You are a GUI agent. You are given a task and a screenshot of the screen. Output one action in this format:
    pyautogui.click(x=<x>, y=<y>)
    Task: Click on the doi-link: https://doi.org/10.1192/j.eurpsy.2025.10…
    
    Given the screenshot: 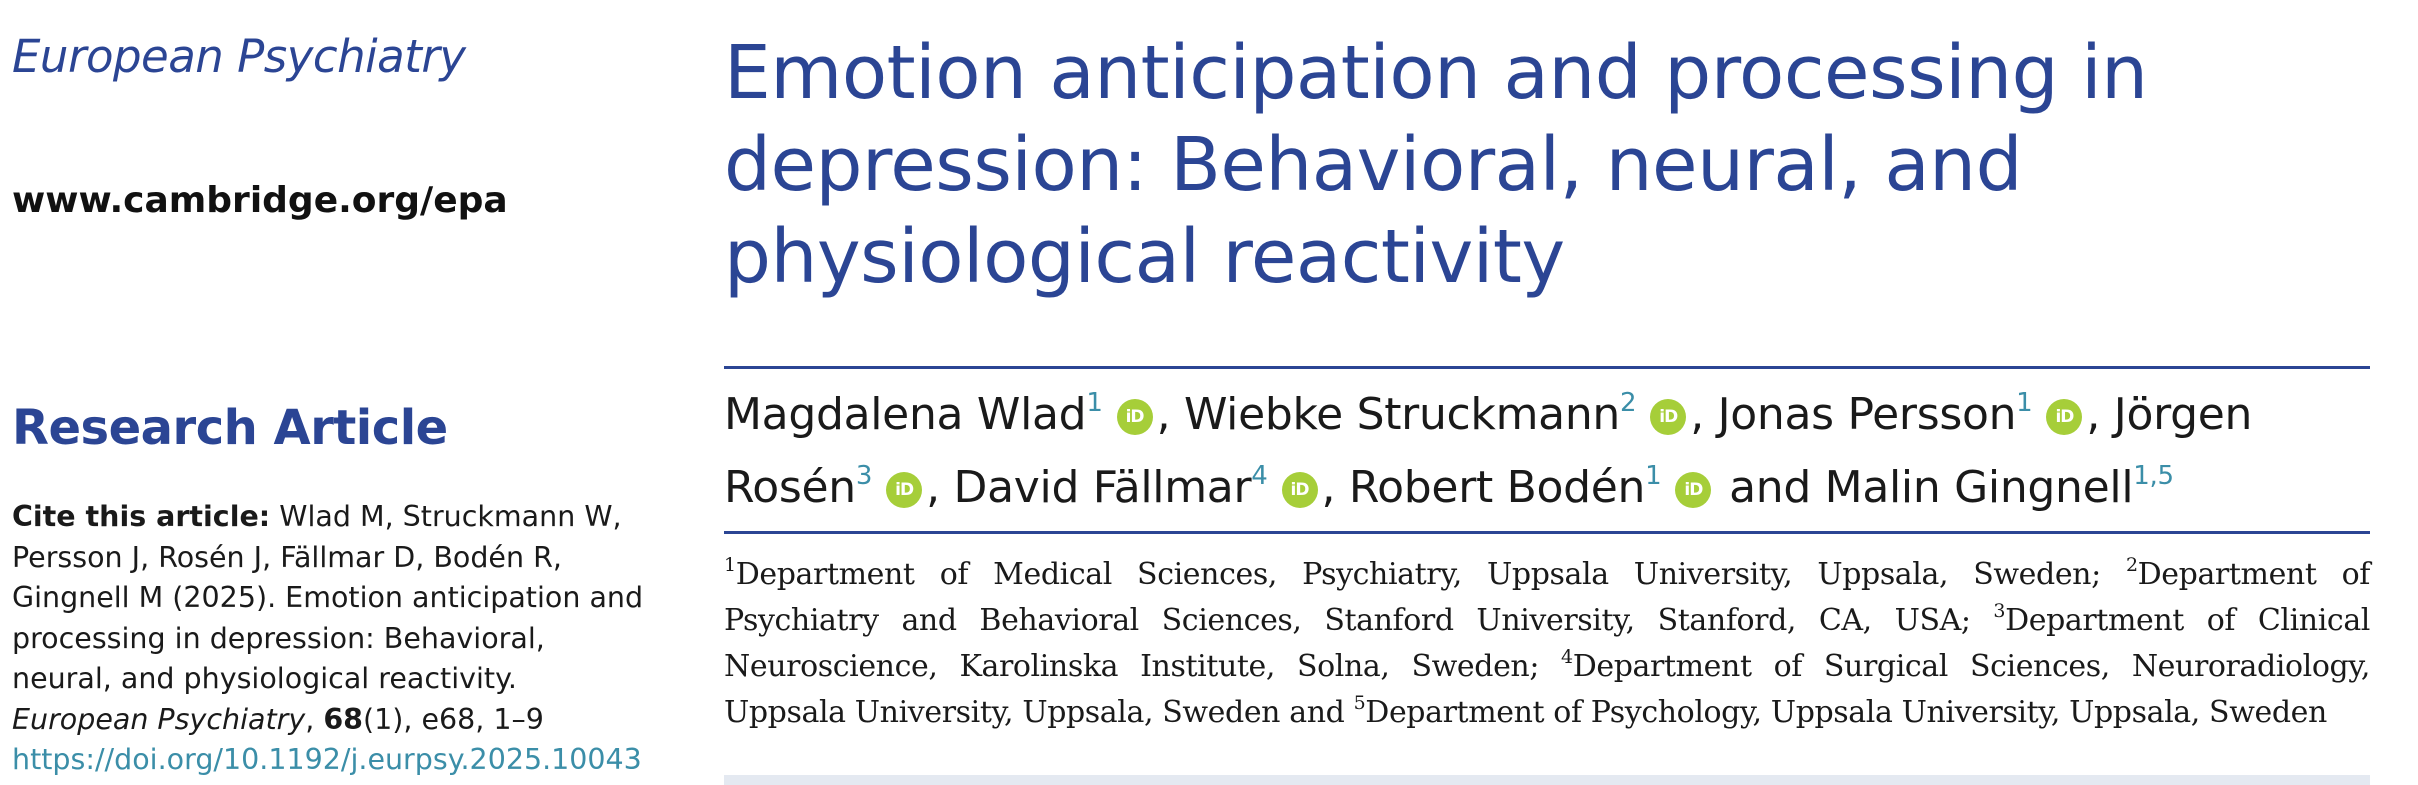 What is the action you would take?
    pyautogui.click(x=327, y=759)
    